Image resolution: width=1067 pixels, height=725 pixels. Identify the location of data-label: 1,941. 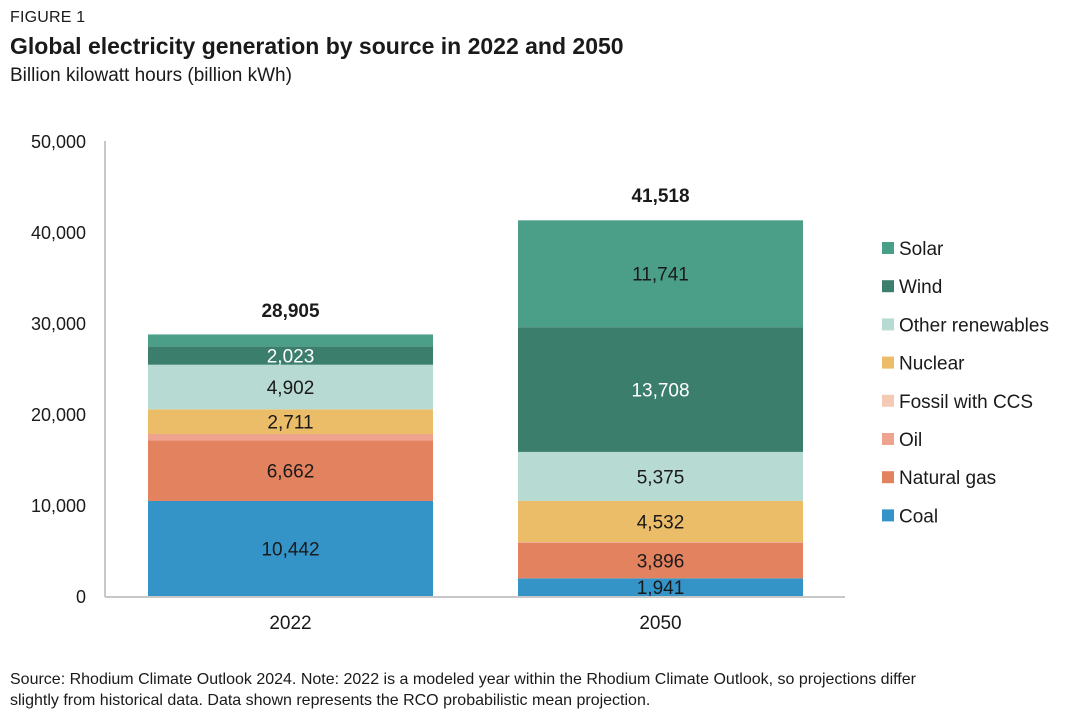
(661, 588).